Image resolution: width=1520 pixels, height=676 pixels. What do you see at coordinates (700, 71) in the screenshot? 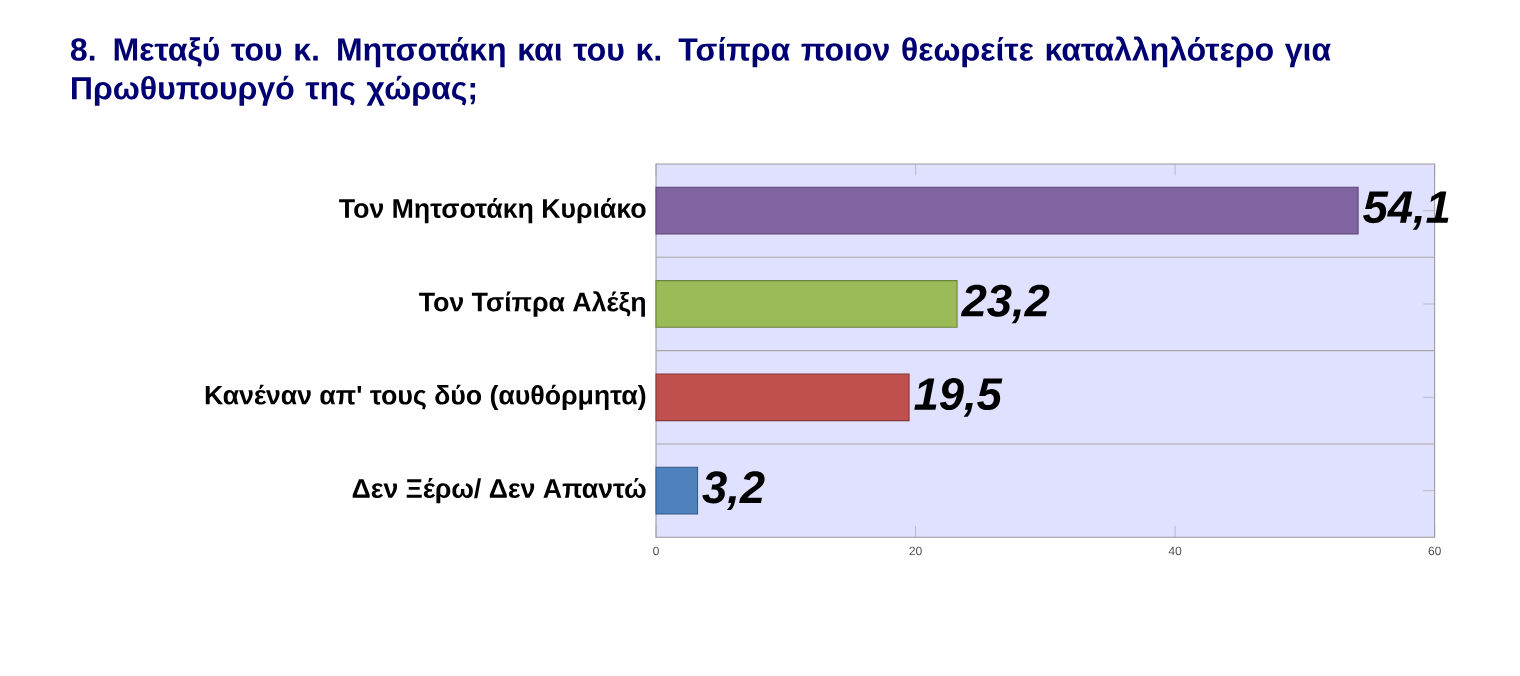
I see `chart-title: 8. Μεταξύ του κ. Μητσοτάκη και του κ. Τσίπρα ποιον θεωρείτε καταλληλότερο για Πρωθυπουργό της χώρας;` at bounding box center [700, 71].